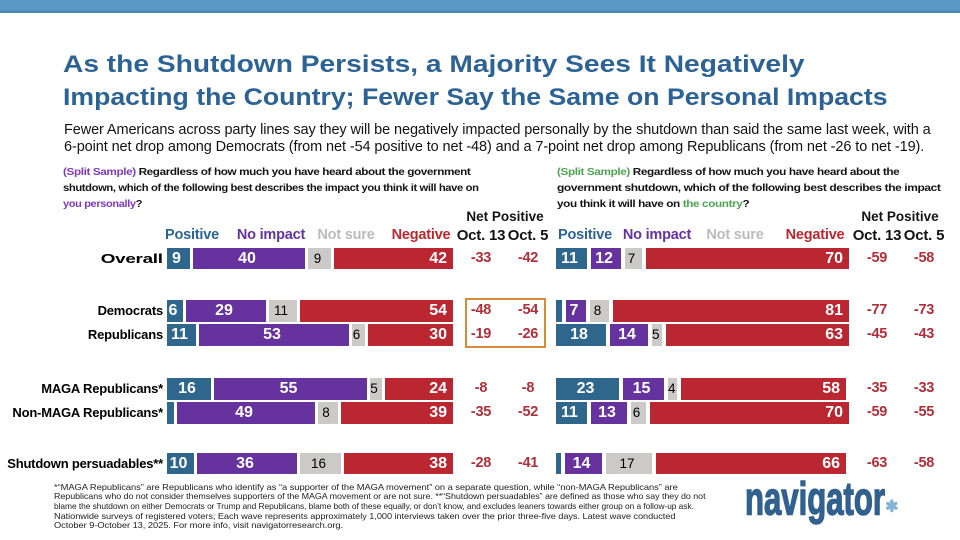 This screenshot has width=960, height=540. I want to click on svg-text: navigator, so click(815, 501).